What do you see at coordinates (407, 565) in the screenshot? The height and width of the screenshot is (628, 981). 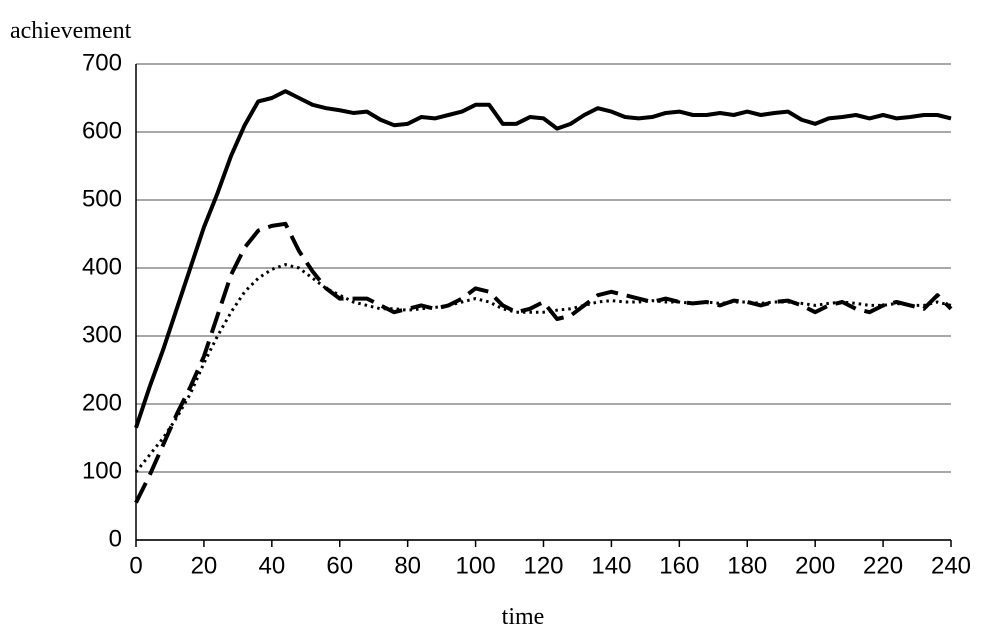 I see `x-tick-label: 80` at bounding box center [407, 565].